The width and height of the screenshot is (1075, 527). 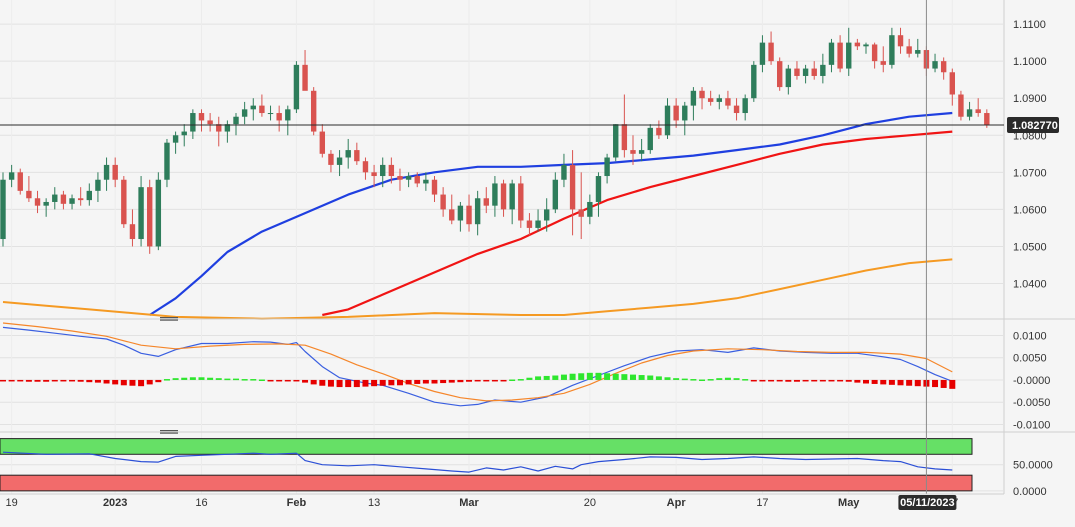 I want to click on price-tick-label: 1.0500, so click(x=1030, y=247).